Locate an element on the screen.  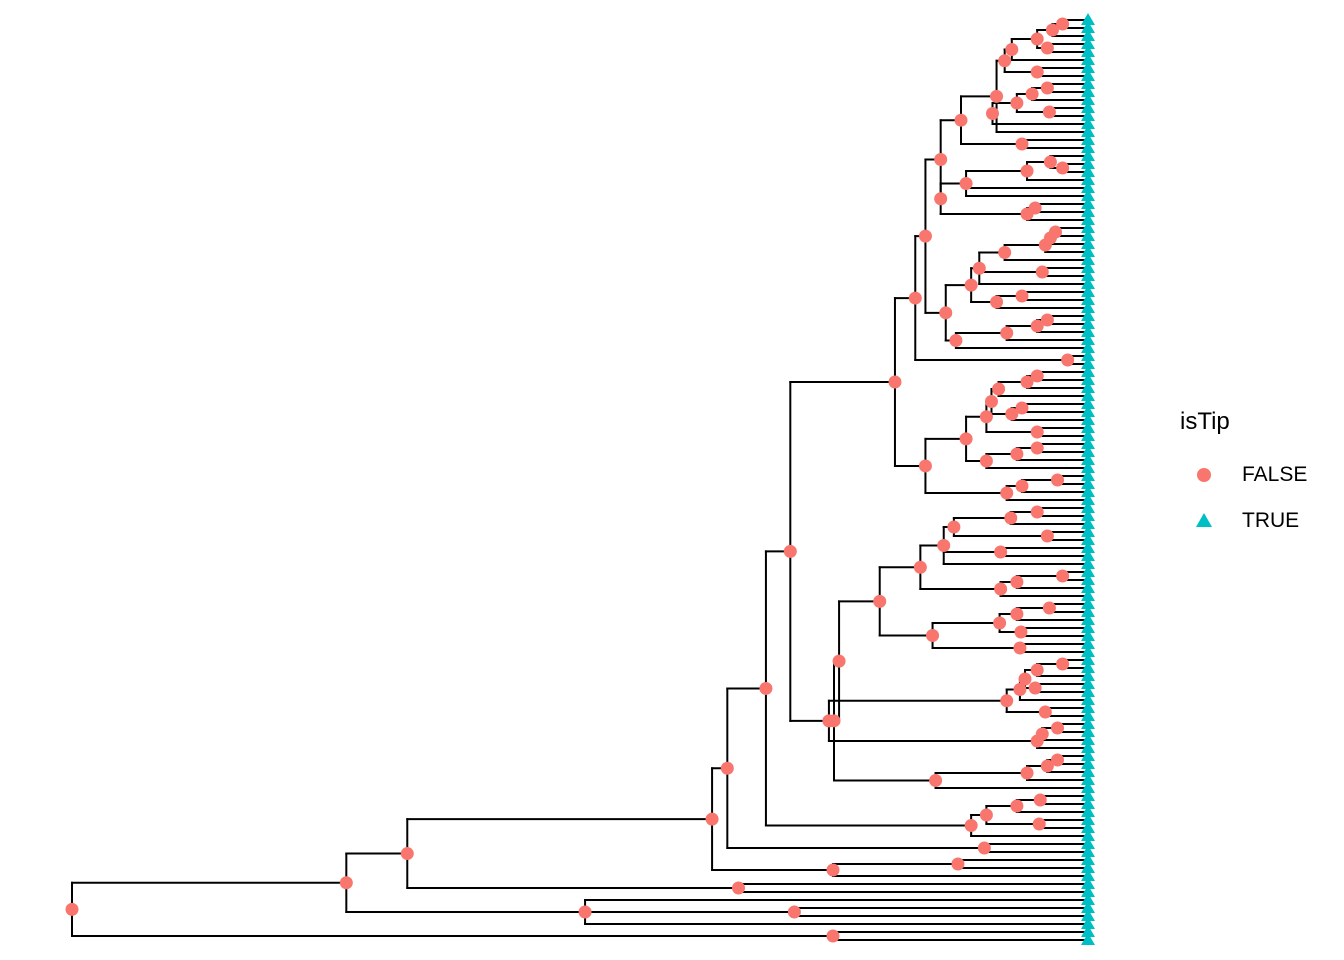
legend-label: FALSE is located at coordinates (1275, 474).